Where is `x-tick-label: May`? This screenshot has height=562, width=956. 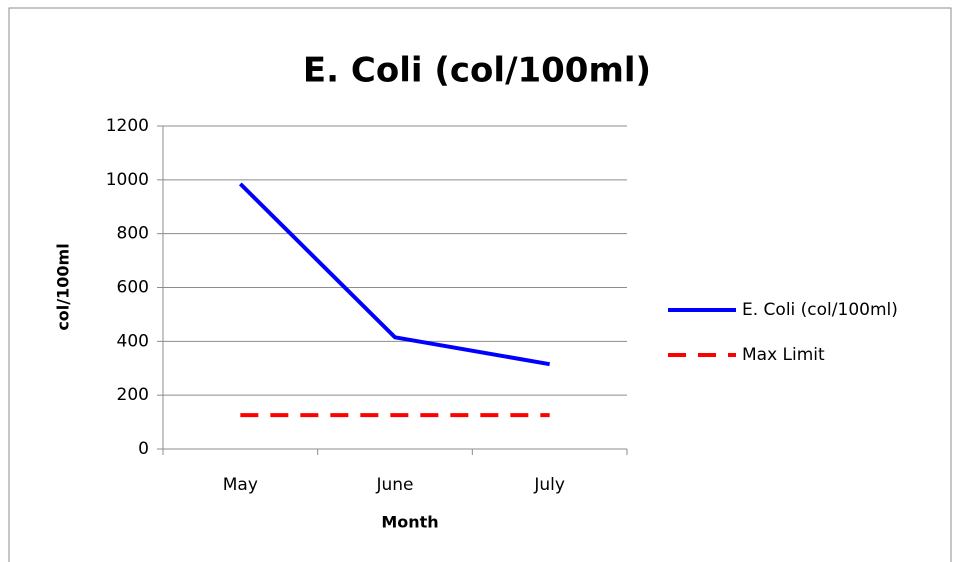 x-tick-label: May is located at coordinates (240, 485).